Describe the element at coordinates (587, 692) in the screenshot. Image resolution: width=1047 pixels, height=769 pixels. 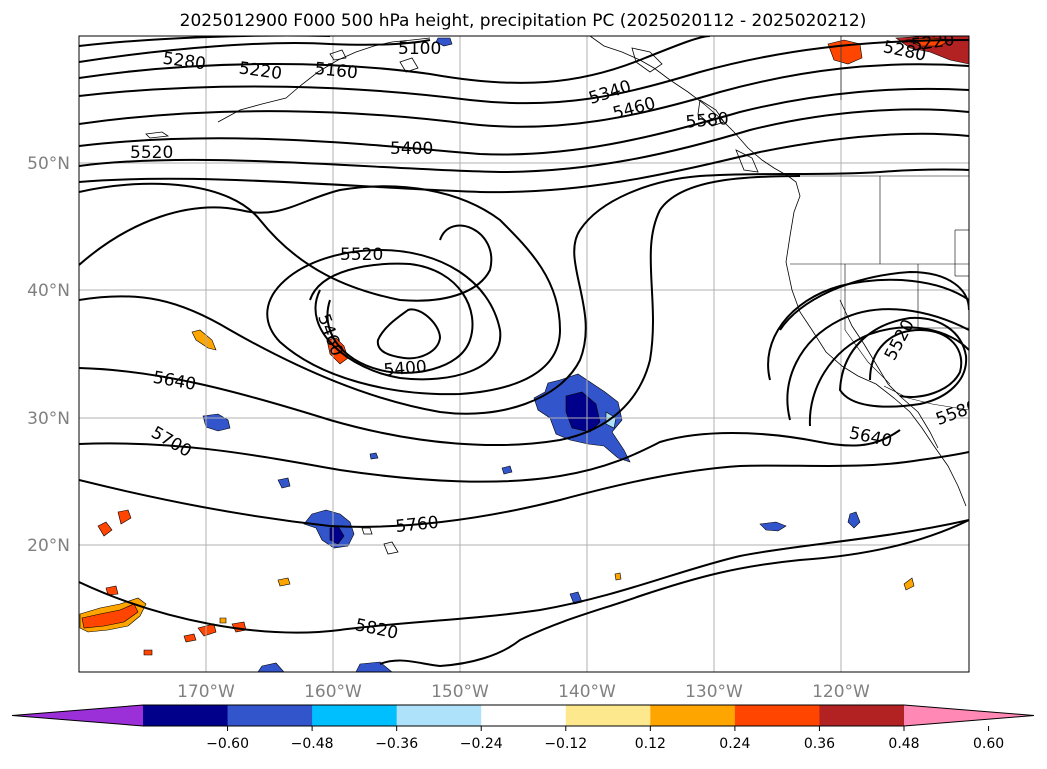
I see `lon-label: 140°W` at that location.